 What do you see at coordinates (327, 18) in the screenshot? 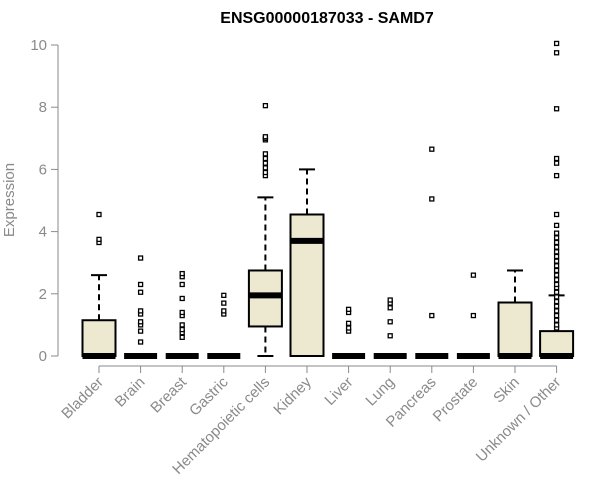
I see `chart-title: ENSG00000187033 - SAMD7` at bounding box center [327, 18].